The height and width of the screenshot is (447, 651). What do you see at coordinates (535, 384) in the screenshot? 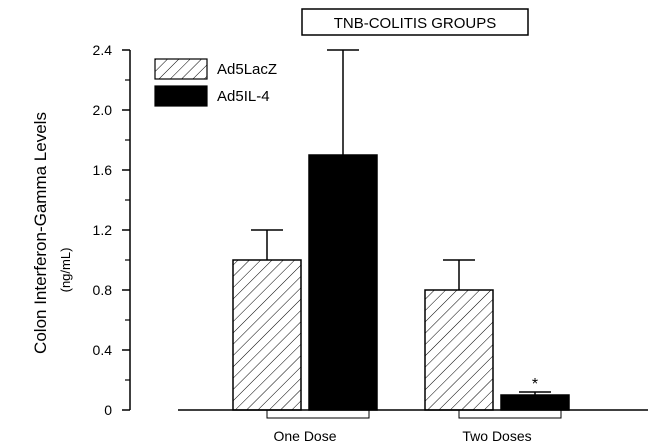
I see `significance-marker: *` at bounding box center [535, 384].